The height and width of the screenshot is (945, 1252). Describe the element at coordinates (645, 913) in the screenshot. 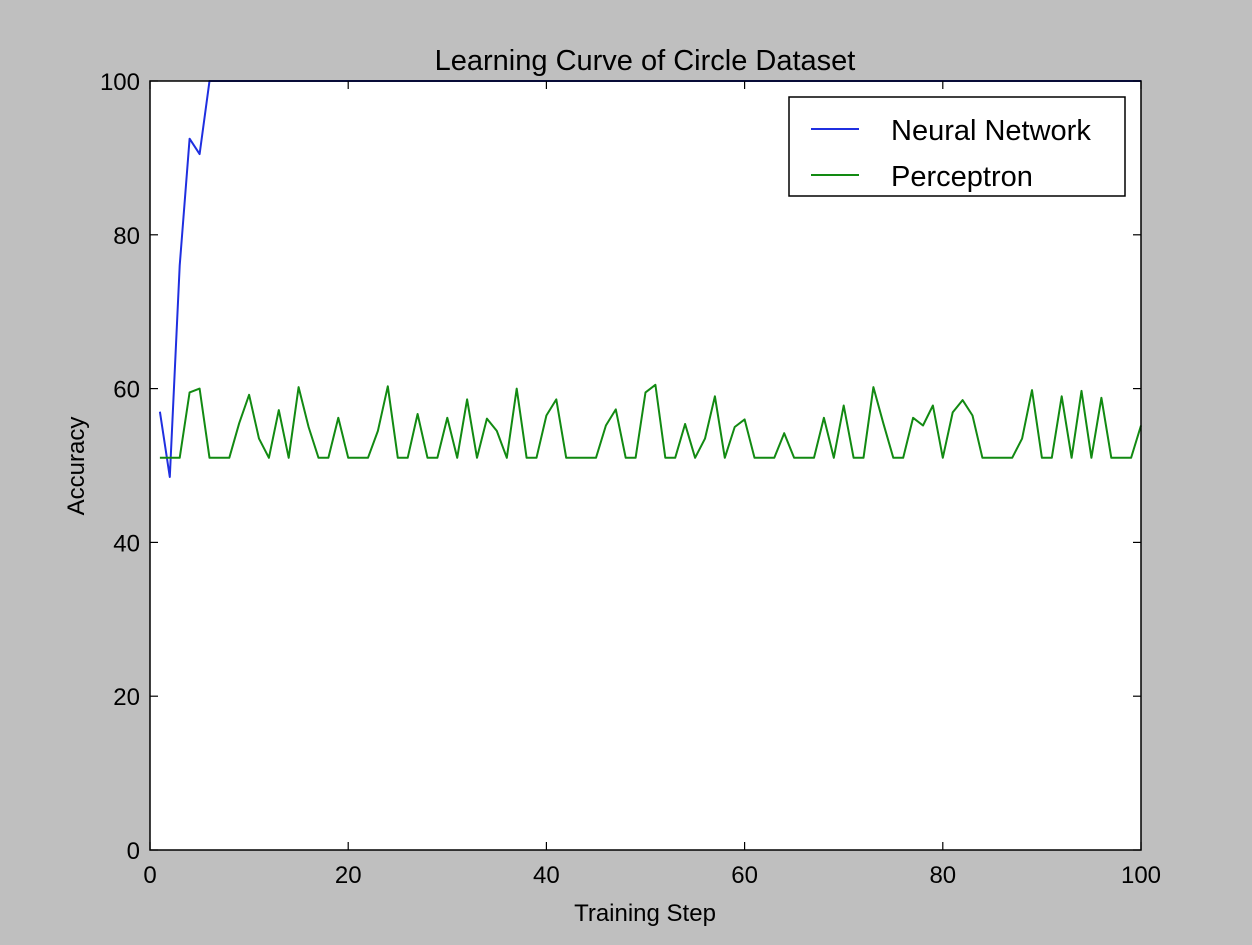

I see `x-axis-label: Training Step` at that location.